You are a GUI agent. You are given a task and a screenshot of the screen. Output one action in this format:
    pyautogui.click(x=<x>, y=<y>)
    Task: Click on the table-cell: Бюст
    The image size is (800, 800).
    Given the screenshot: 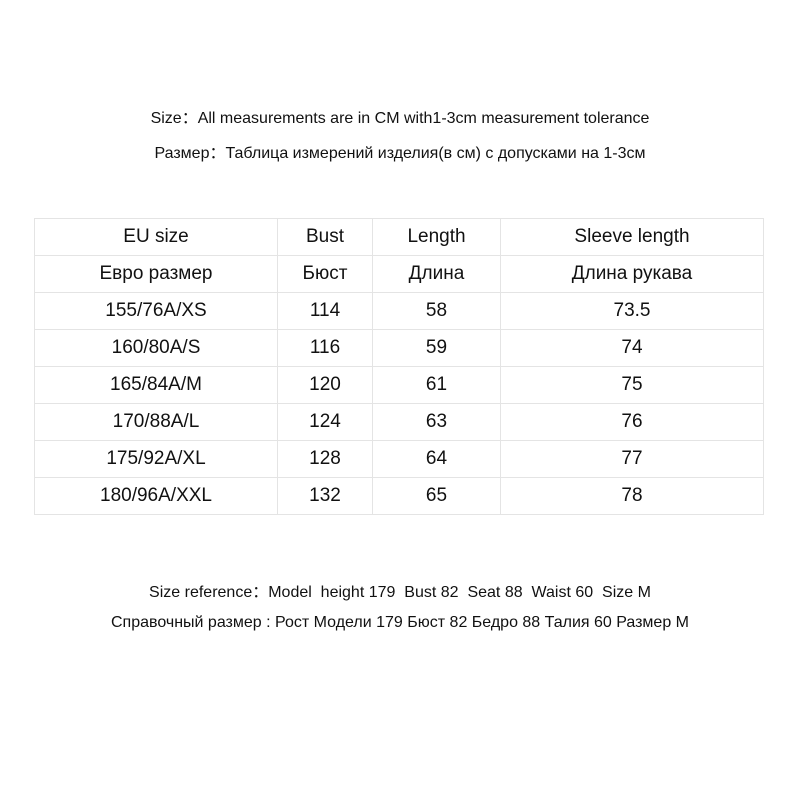 What is the action you would take?
    pyautogui.click(x=325, y=274)
    